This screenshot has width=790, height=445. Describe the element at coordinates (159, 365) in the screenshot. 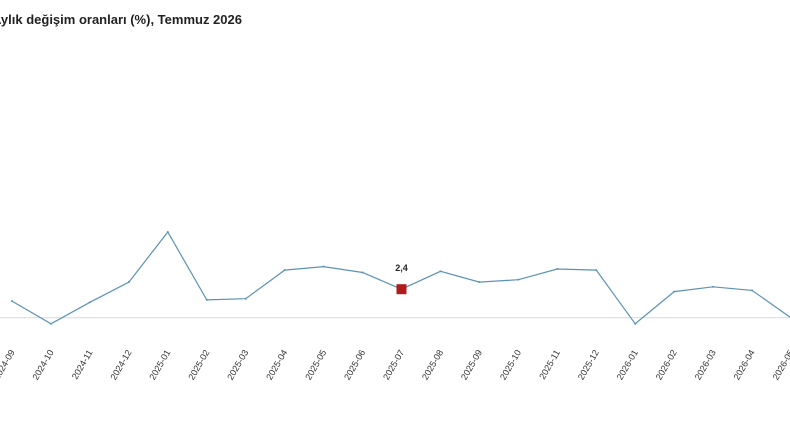

I see `x-tick-label: 2025-01` at that location.